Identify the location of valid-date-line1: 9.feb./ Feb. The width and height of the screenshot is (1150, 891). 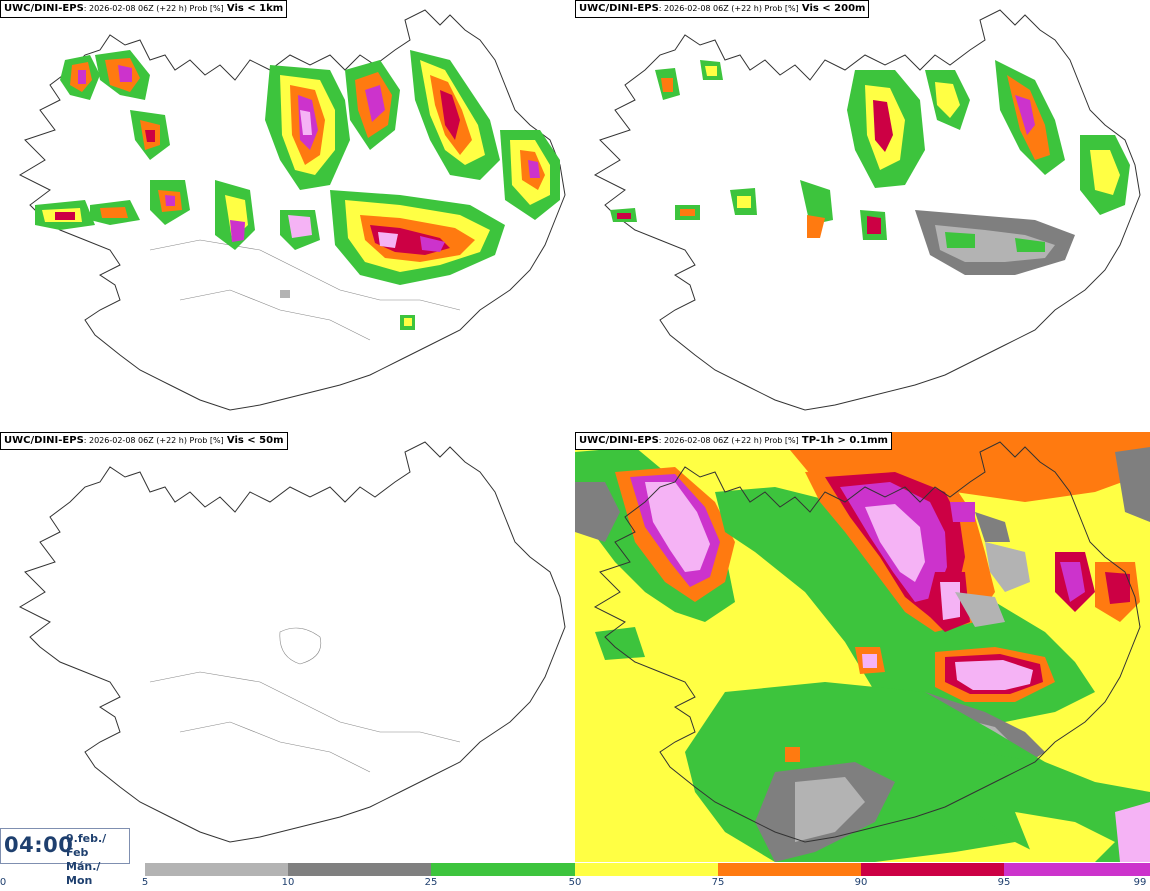
(86, 845).